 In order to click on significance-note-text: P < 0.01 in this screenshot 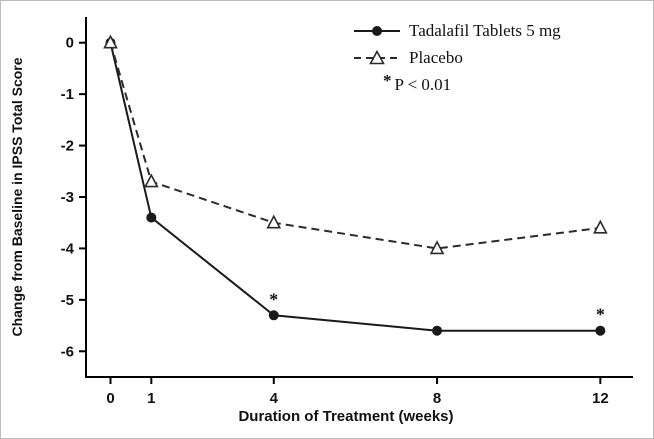, I will do `click(423, 84)`.